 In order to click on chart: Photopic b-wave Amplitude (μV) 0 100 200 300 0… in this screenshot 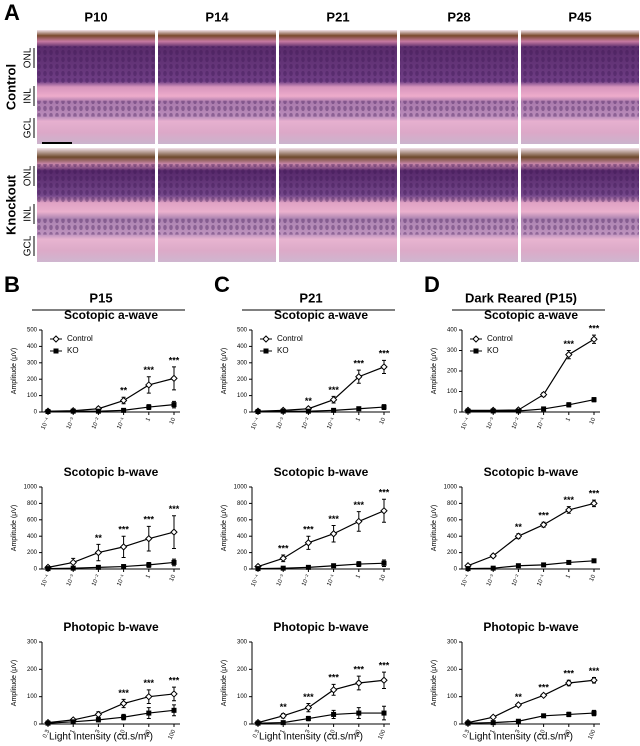, I will do `click(95, 680)`.